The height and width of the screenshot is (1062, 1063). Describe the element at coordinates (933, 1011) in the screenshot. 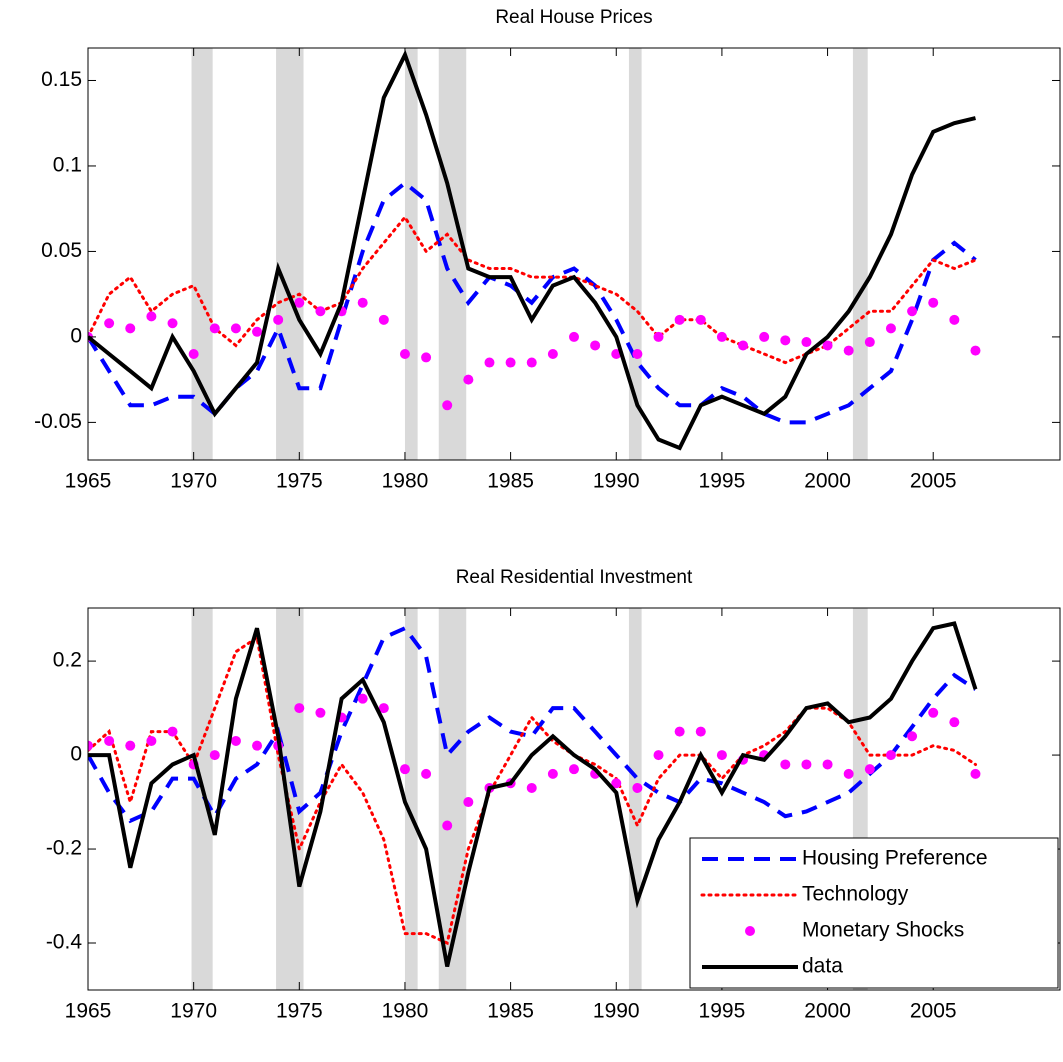

I see `x-tick-label: 2005` at that location.